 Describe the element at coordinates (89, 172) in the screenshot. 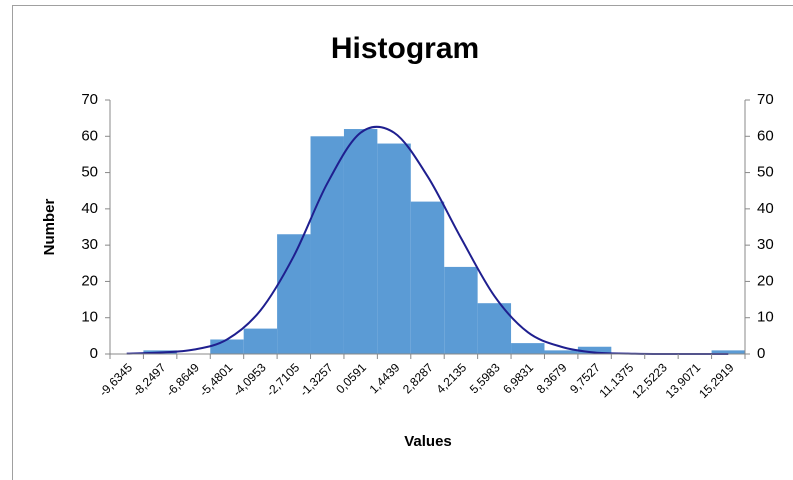

I see `y-tick-label: 50` at that location.